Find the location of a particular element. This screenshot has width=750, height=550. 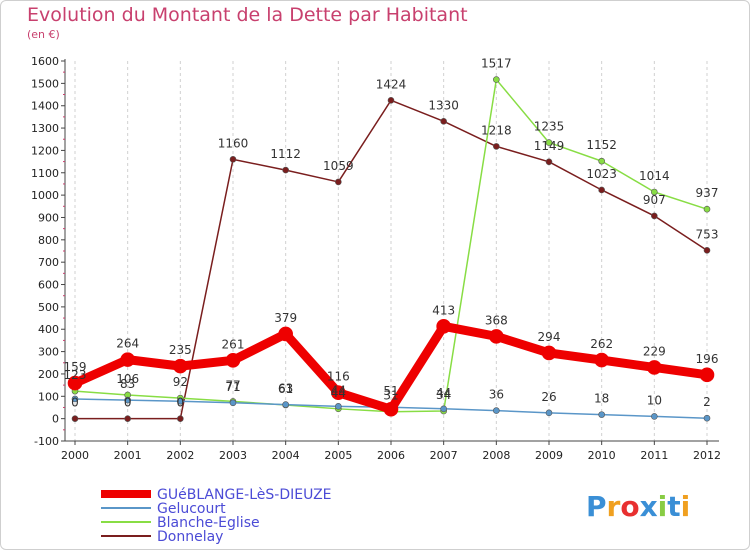

logo-letter: o is located at coordinates (629, 506).